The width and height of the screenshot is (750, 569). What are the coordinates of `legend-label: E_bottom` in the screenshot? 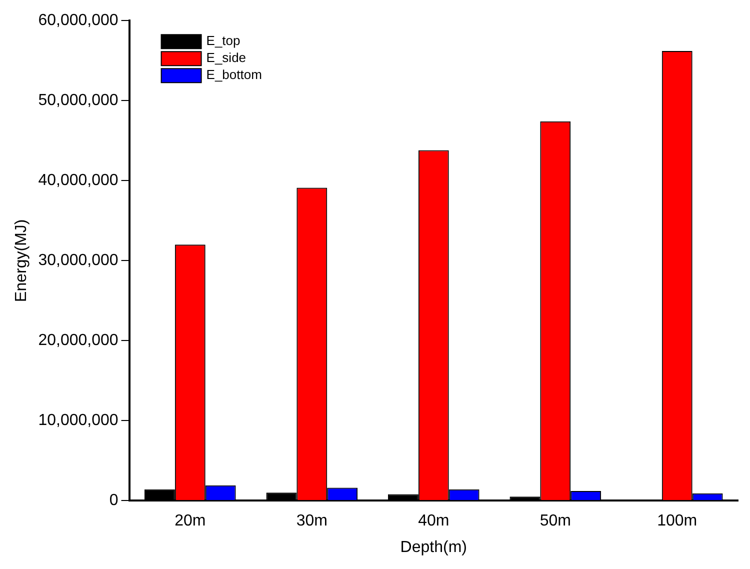 It's located at (234, 74).